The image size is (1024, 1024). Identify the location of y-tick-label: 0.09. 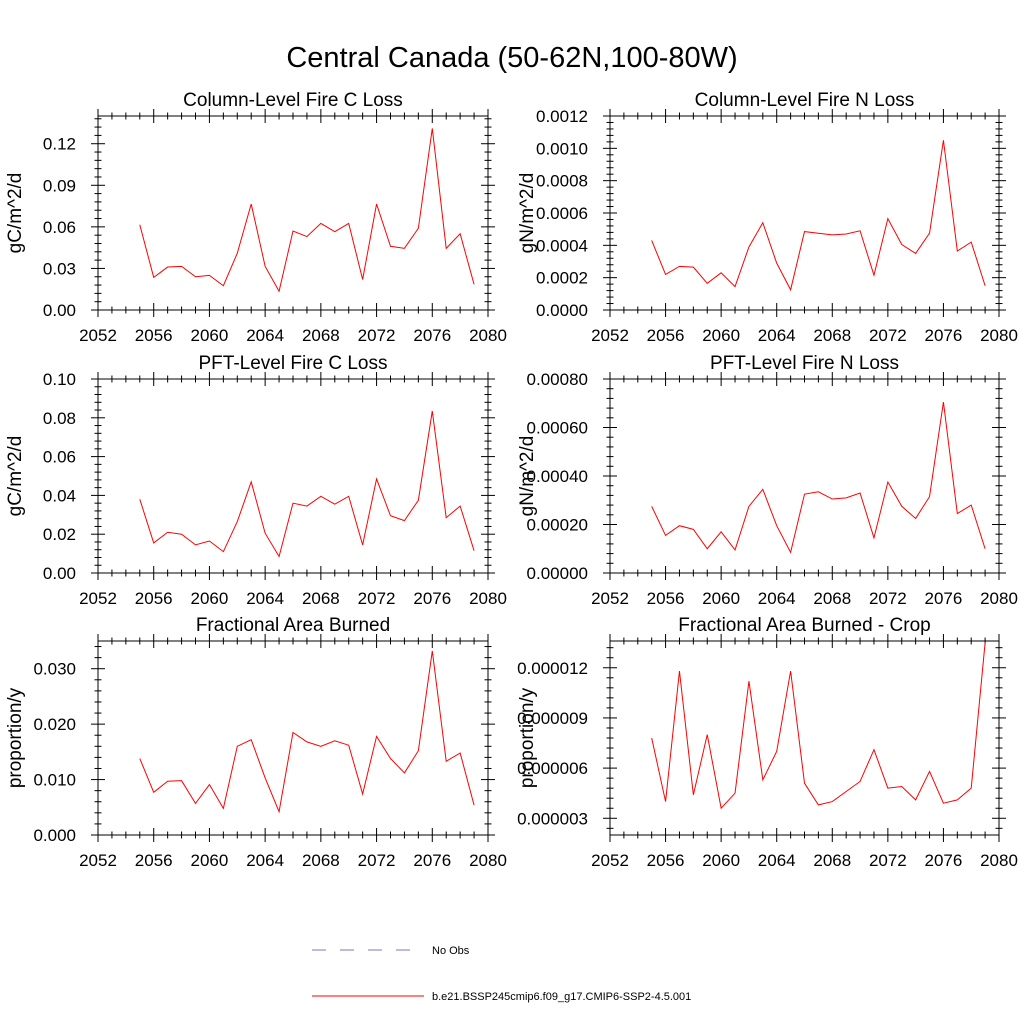
(59, 185).